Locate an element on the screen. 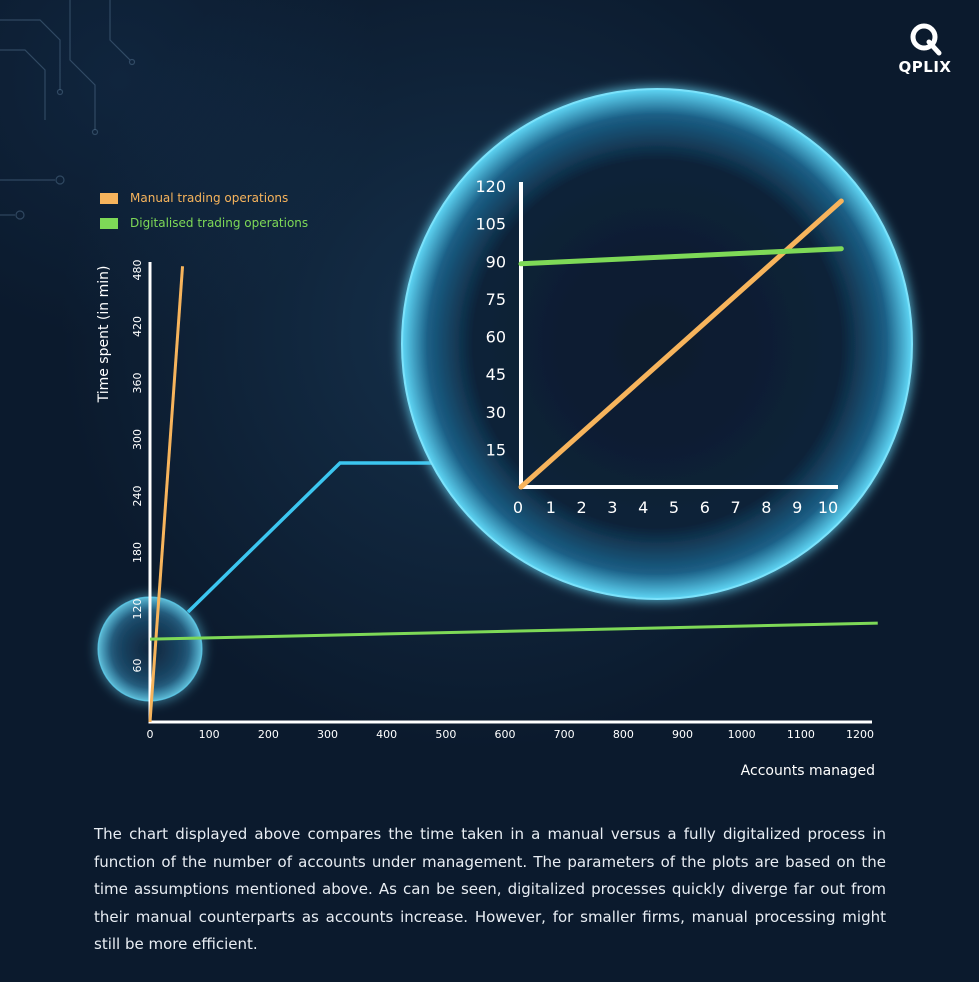  inset-y-tick-label: 90 is located at coordinates (496, 261).